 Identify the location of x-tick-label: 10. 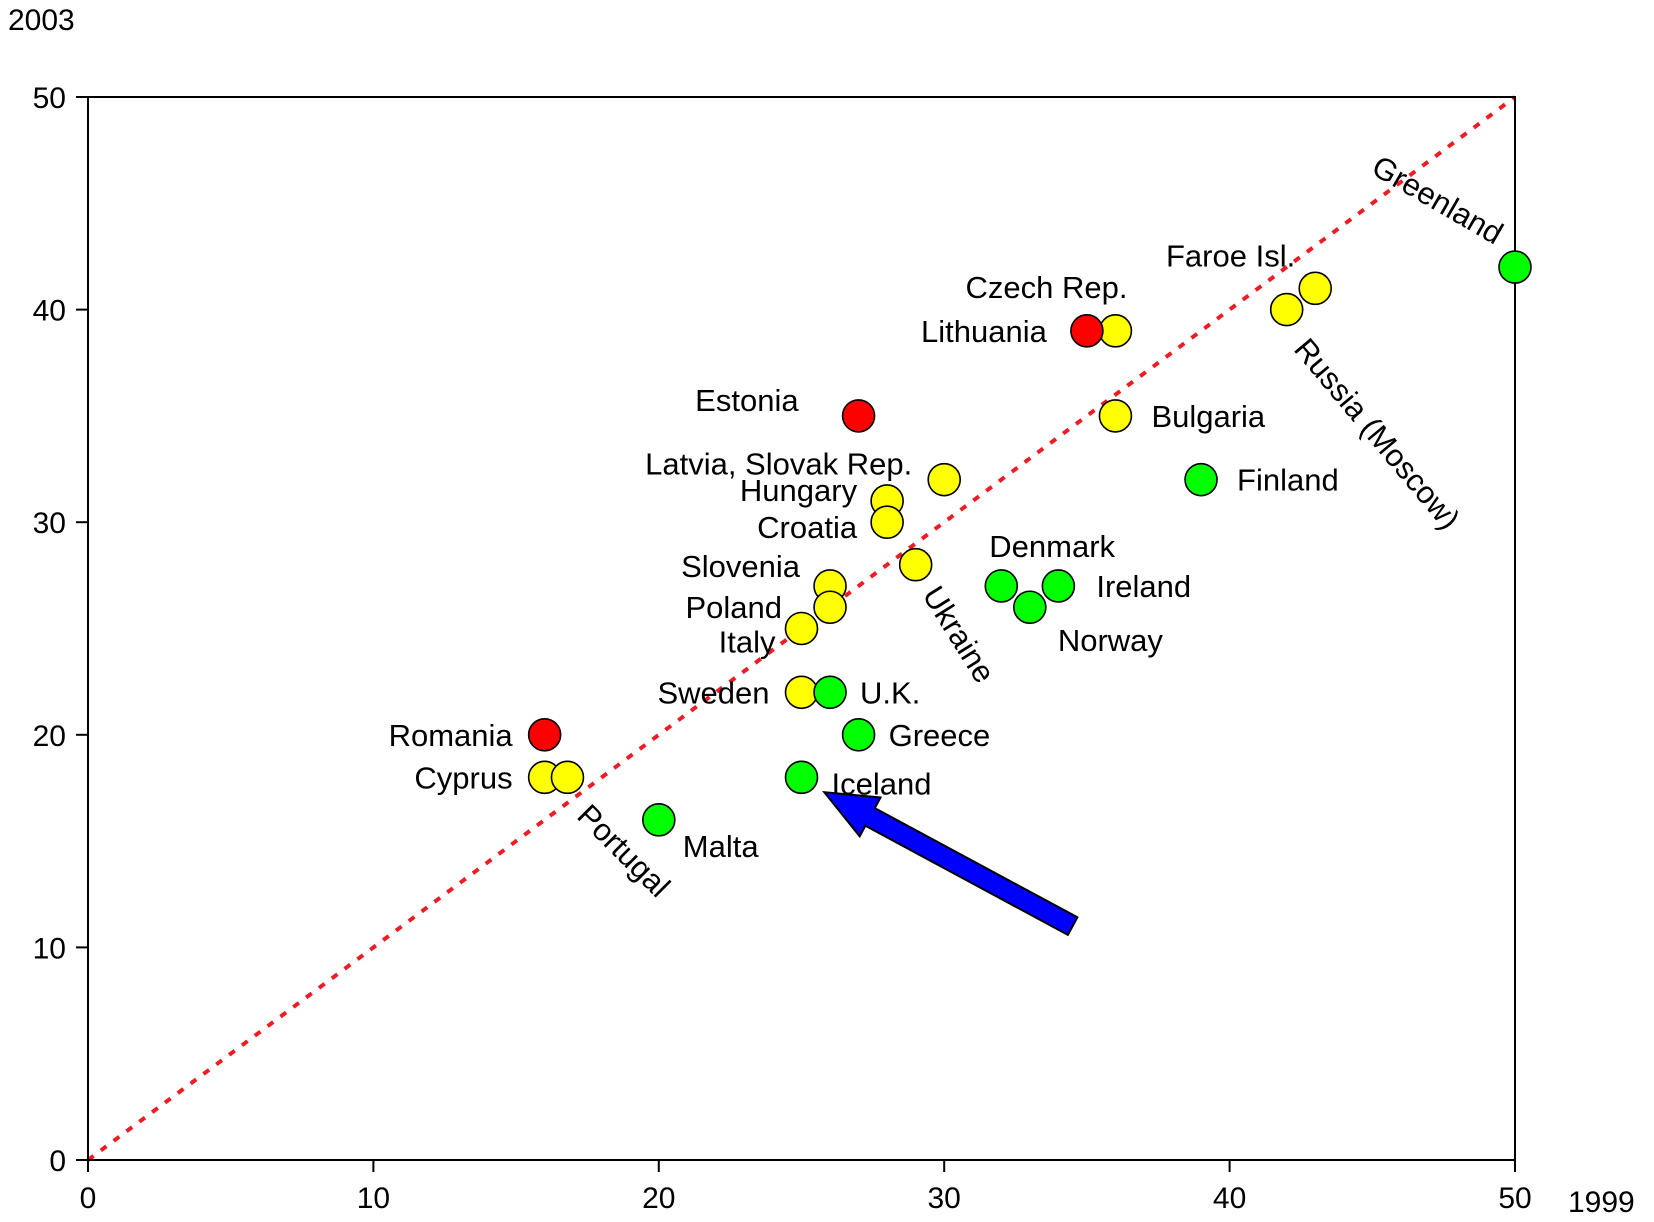
(373, 1198).